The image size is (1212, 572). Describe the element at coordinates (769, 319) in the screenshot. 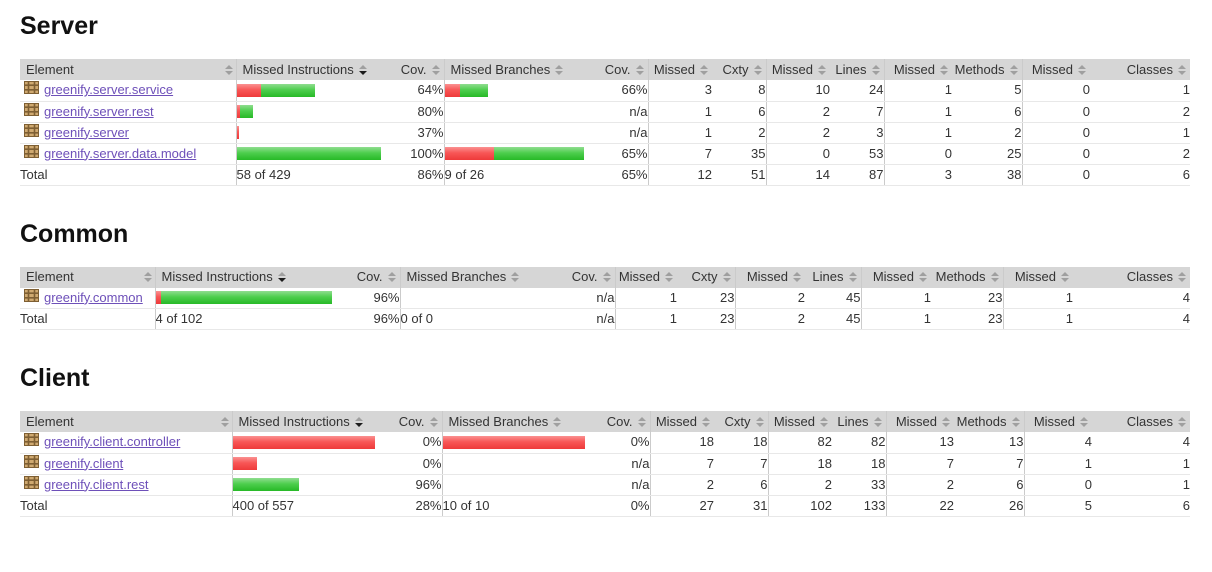

I see `total-missed-lines: 2` at that location.